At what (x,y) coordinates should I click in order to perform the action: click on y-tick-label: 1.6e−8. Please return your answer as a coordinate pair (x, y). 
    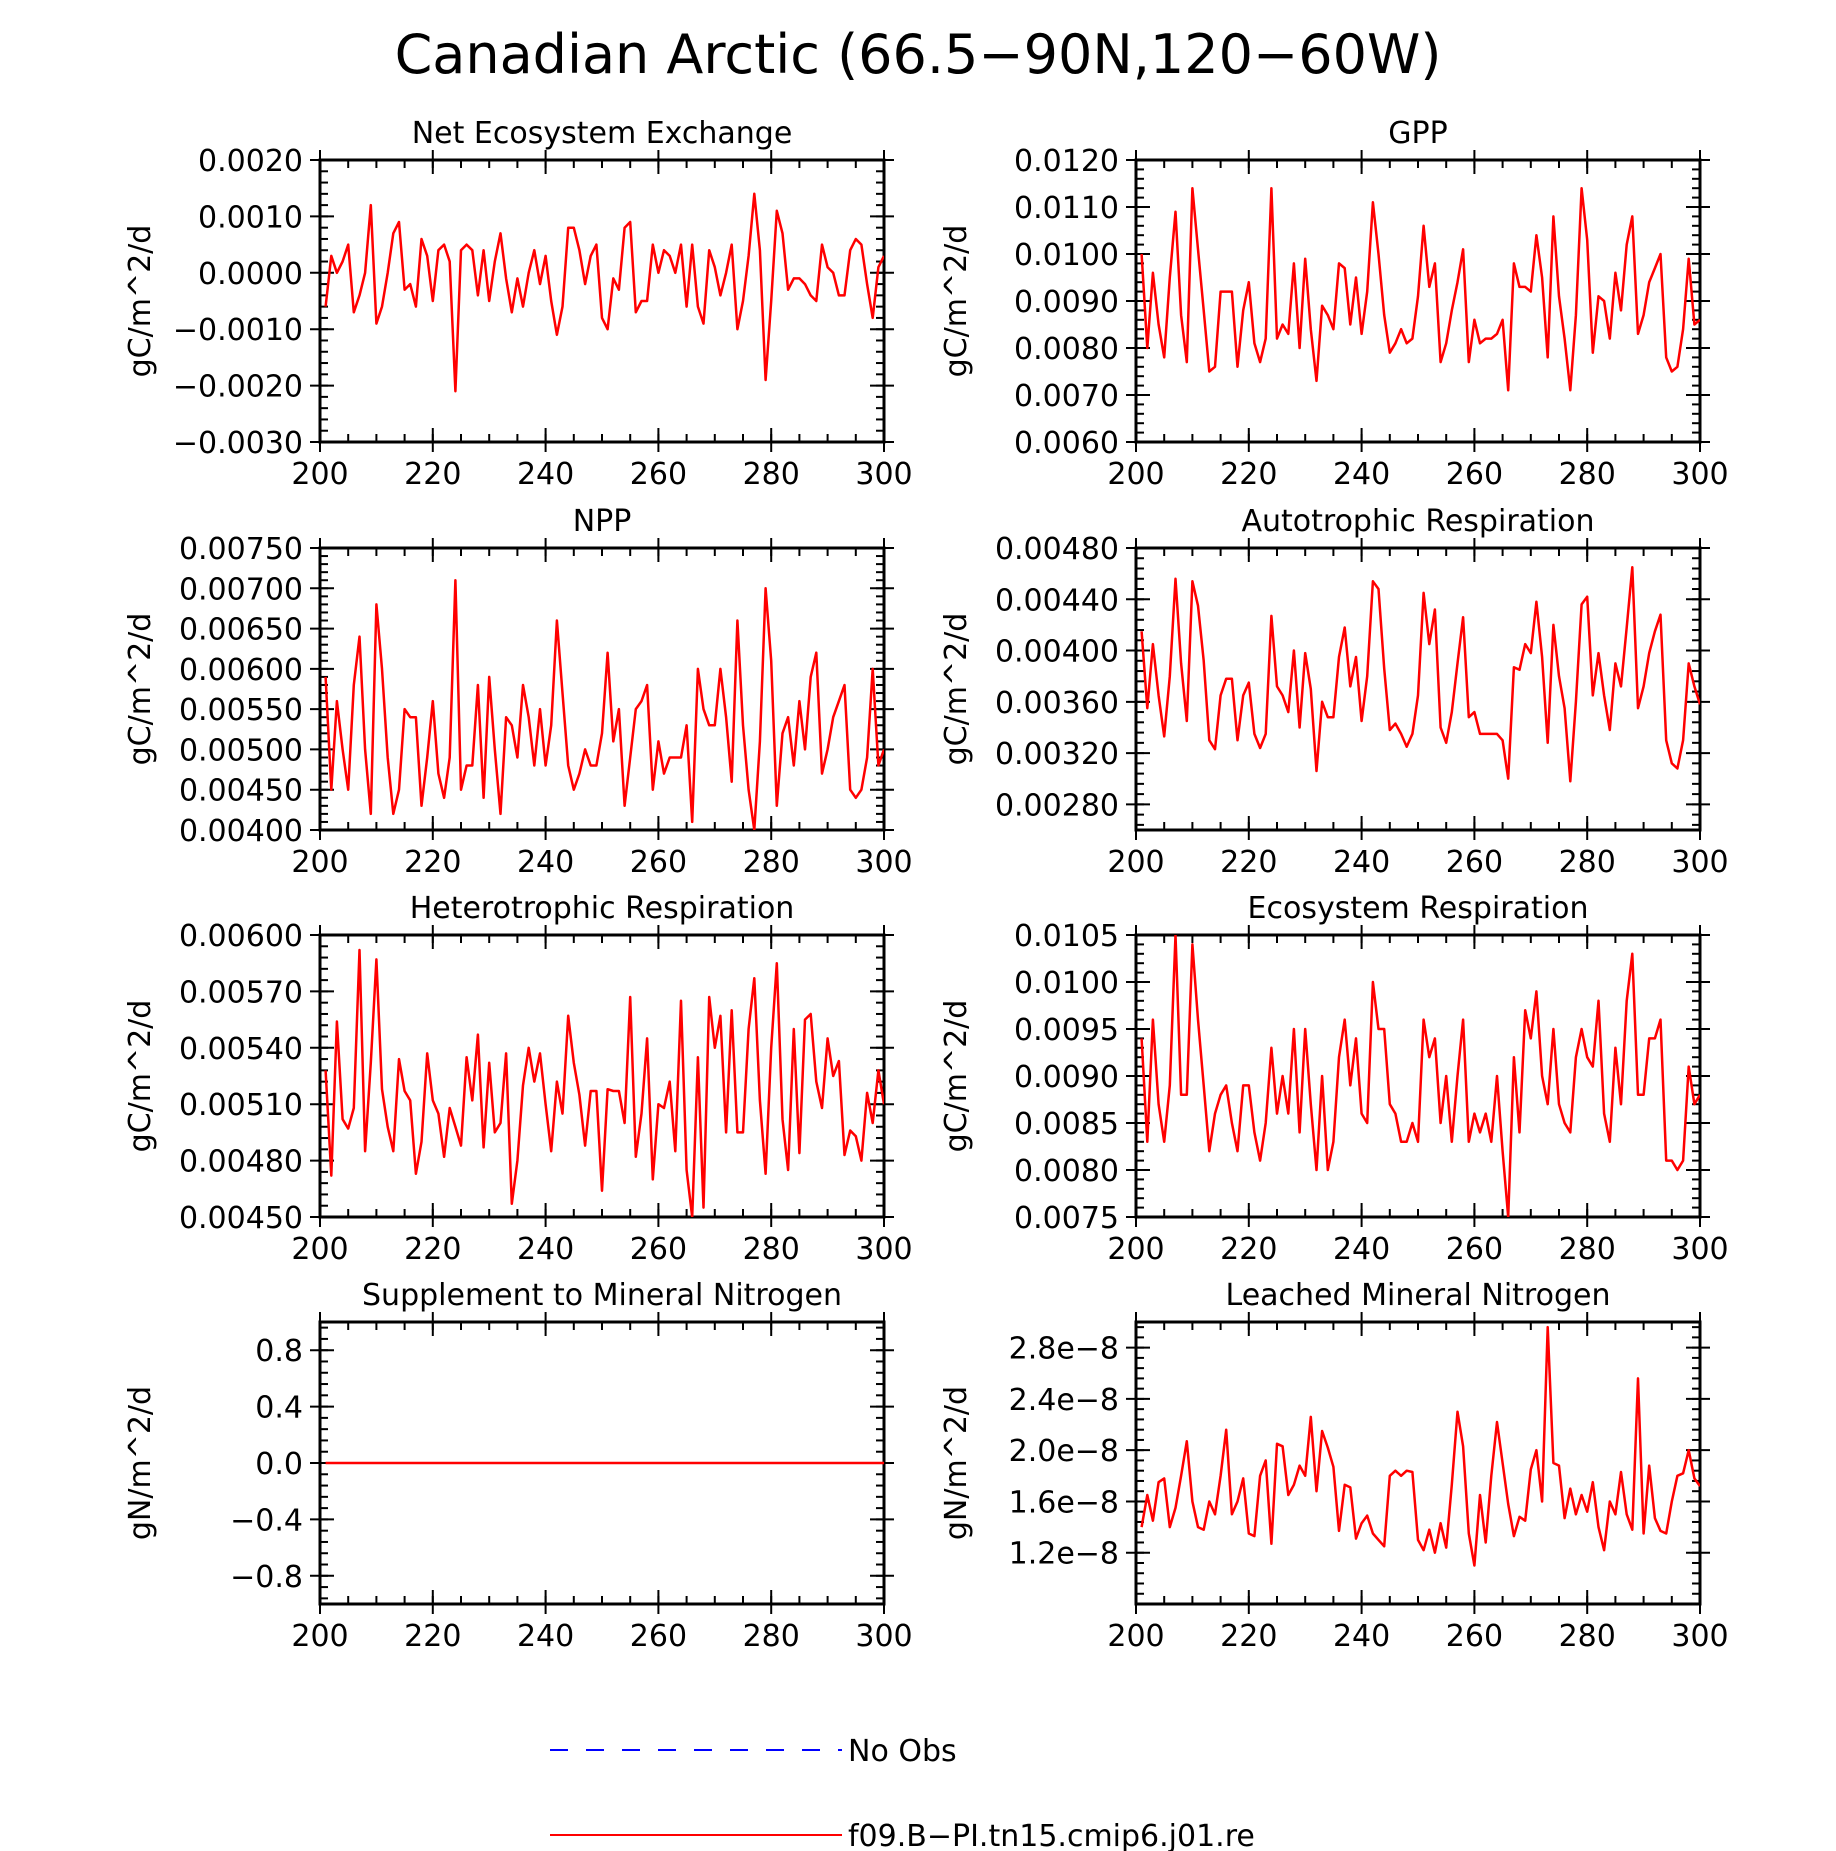
    Looking at the image, I should click on (1064, 1502).